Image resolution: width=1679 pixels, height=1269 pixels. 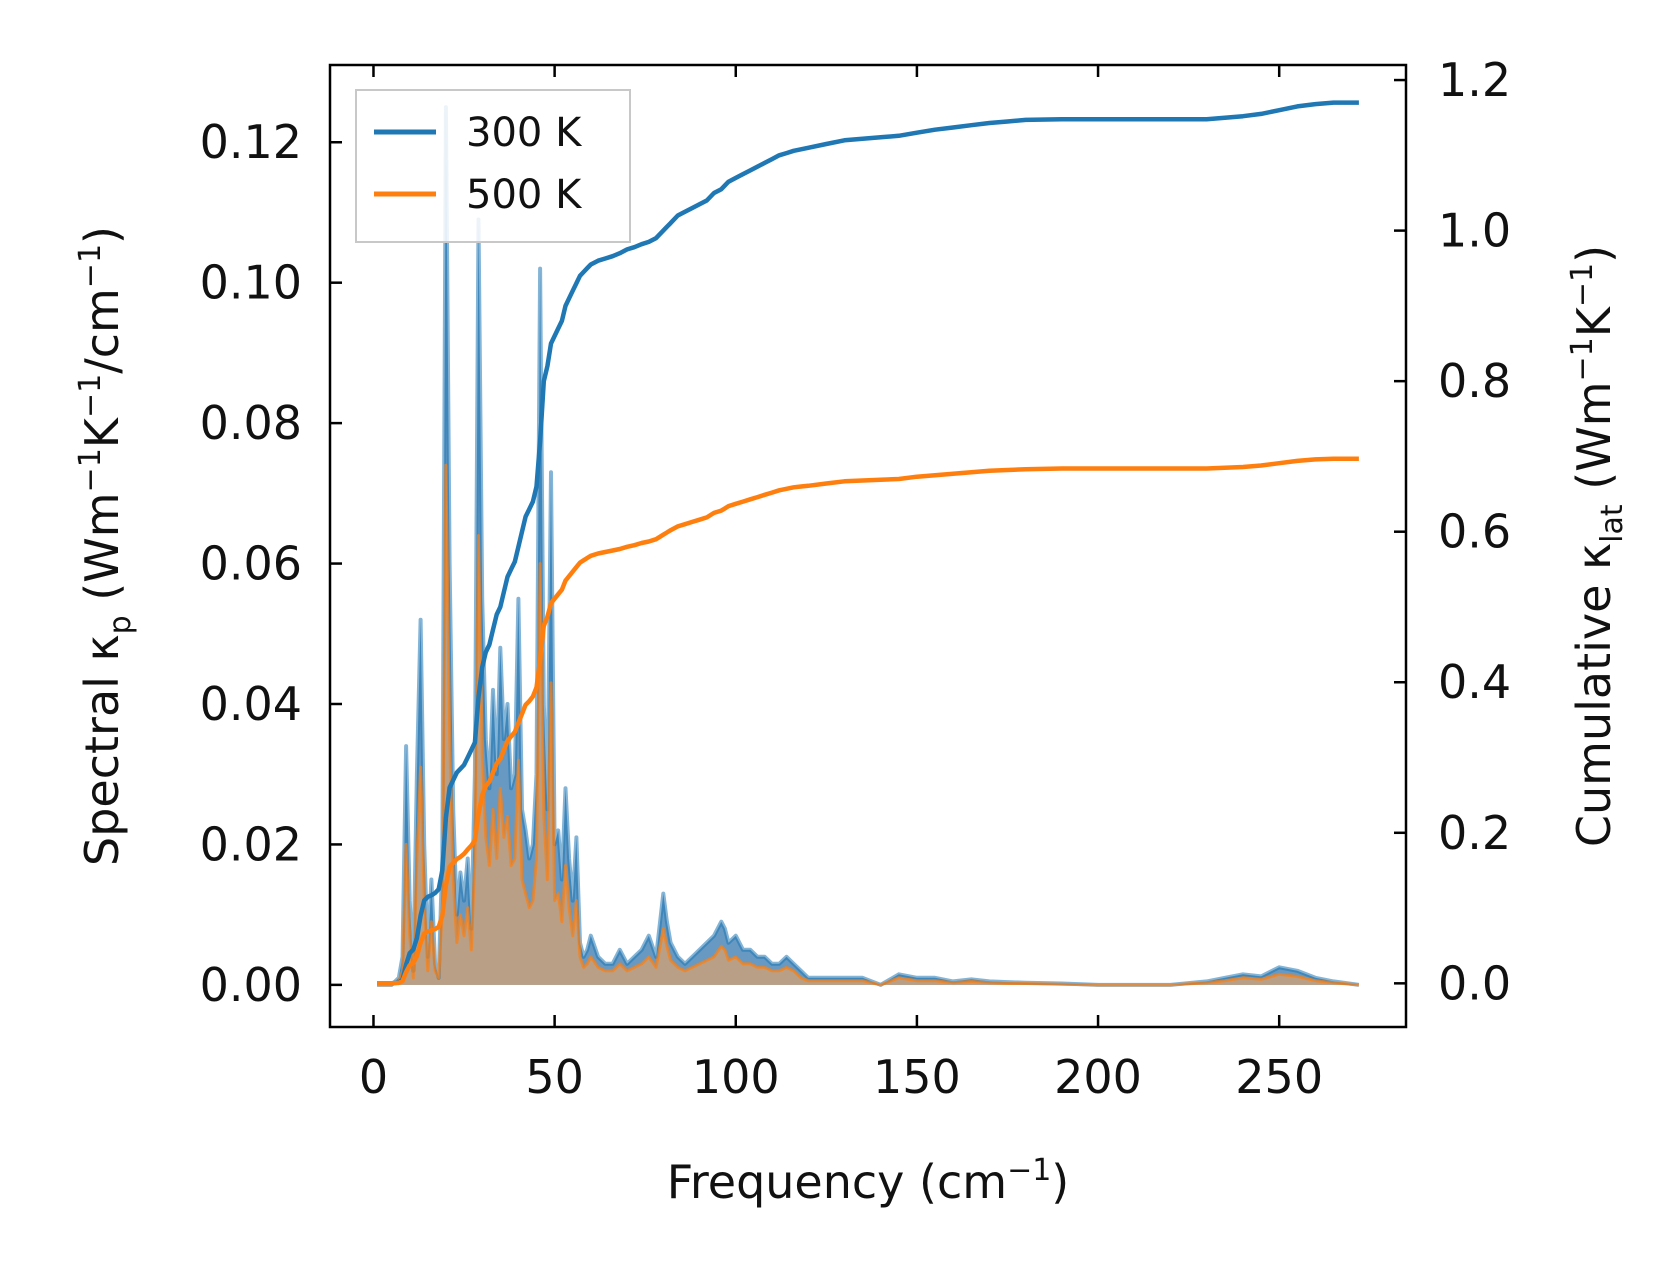 I want to click on y-right-tick-label: 0.4, so click(x=1474, y=682).